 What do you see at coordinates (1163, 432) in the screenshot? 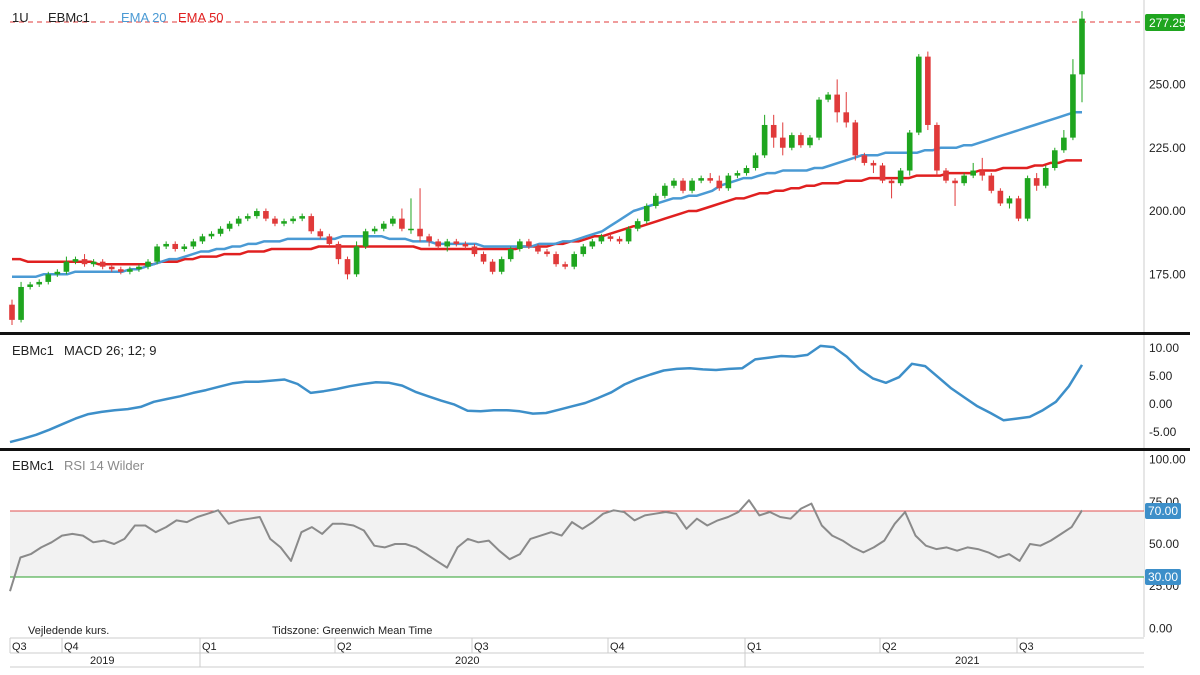
I see `macd-tick-label: -5.00` at bounding box center [1163, 432].